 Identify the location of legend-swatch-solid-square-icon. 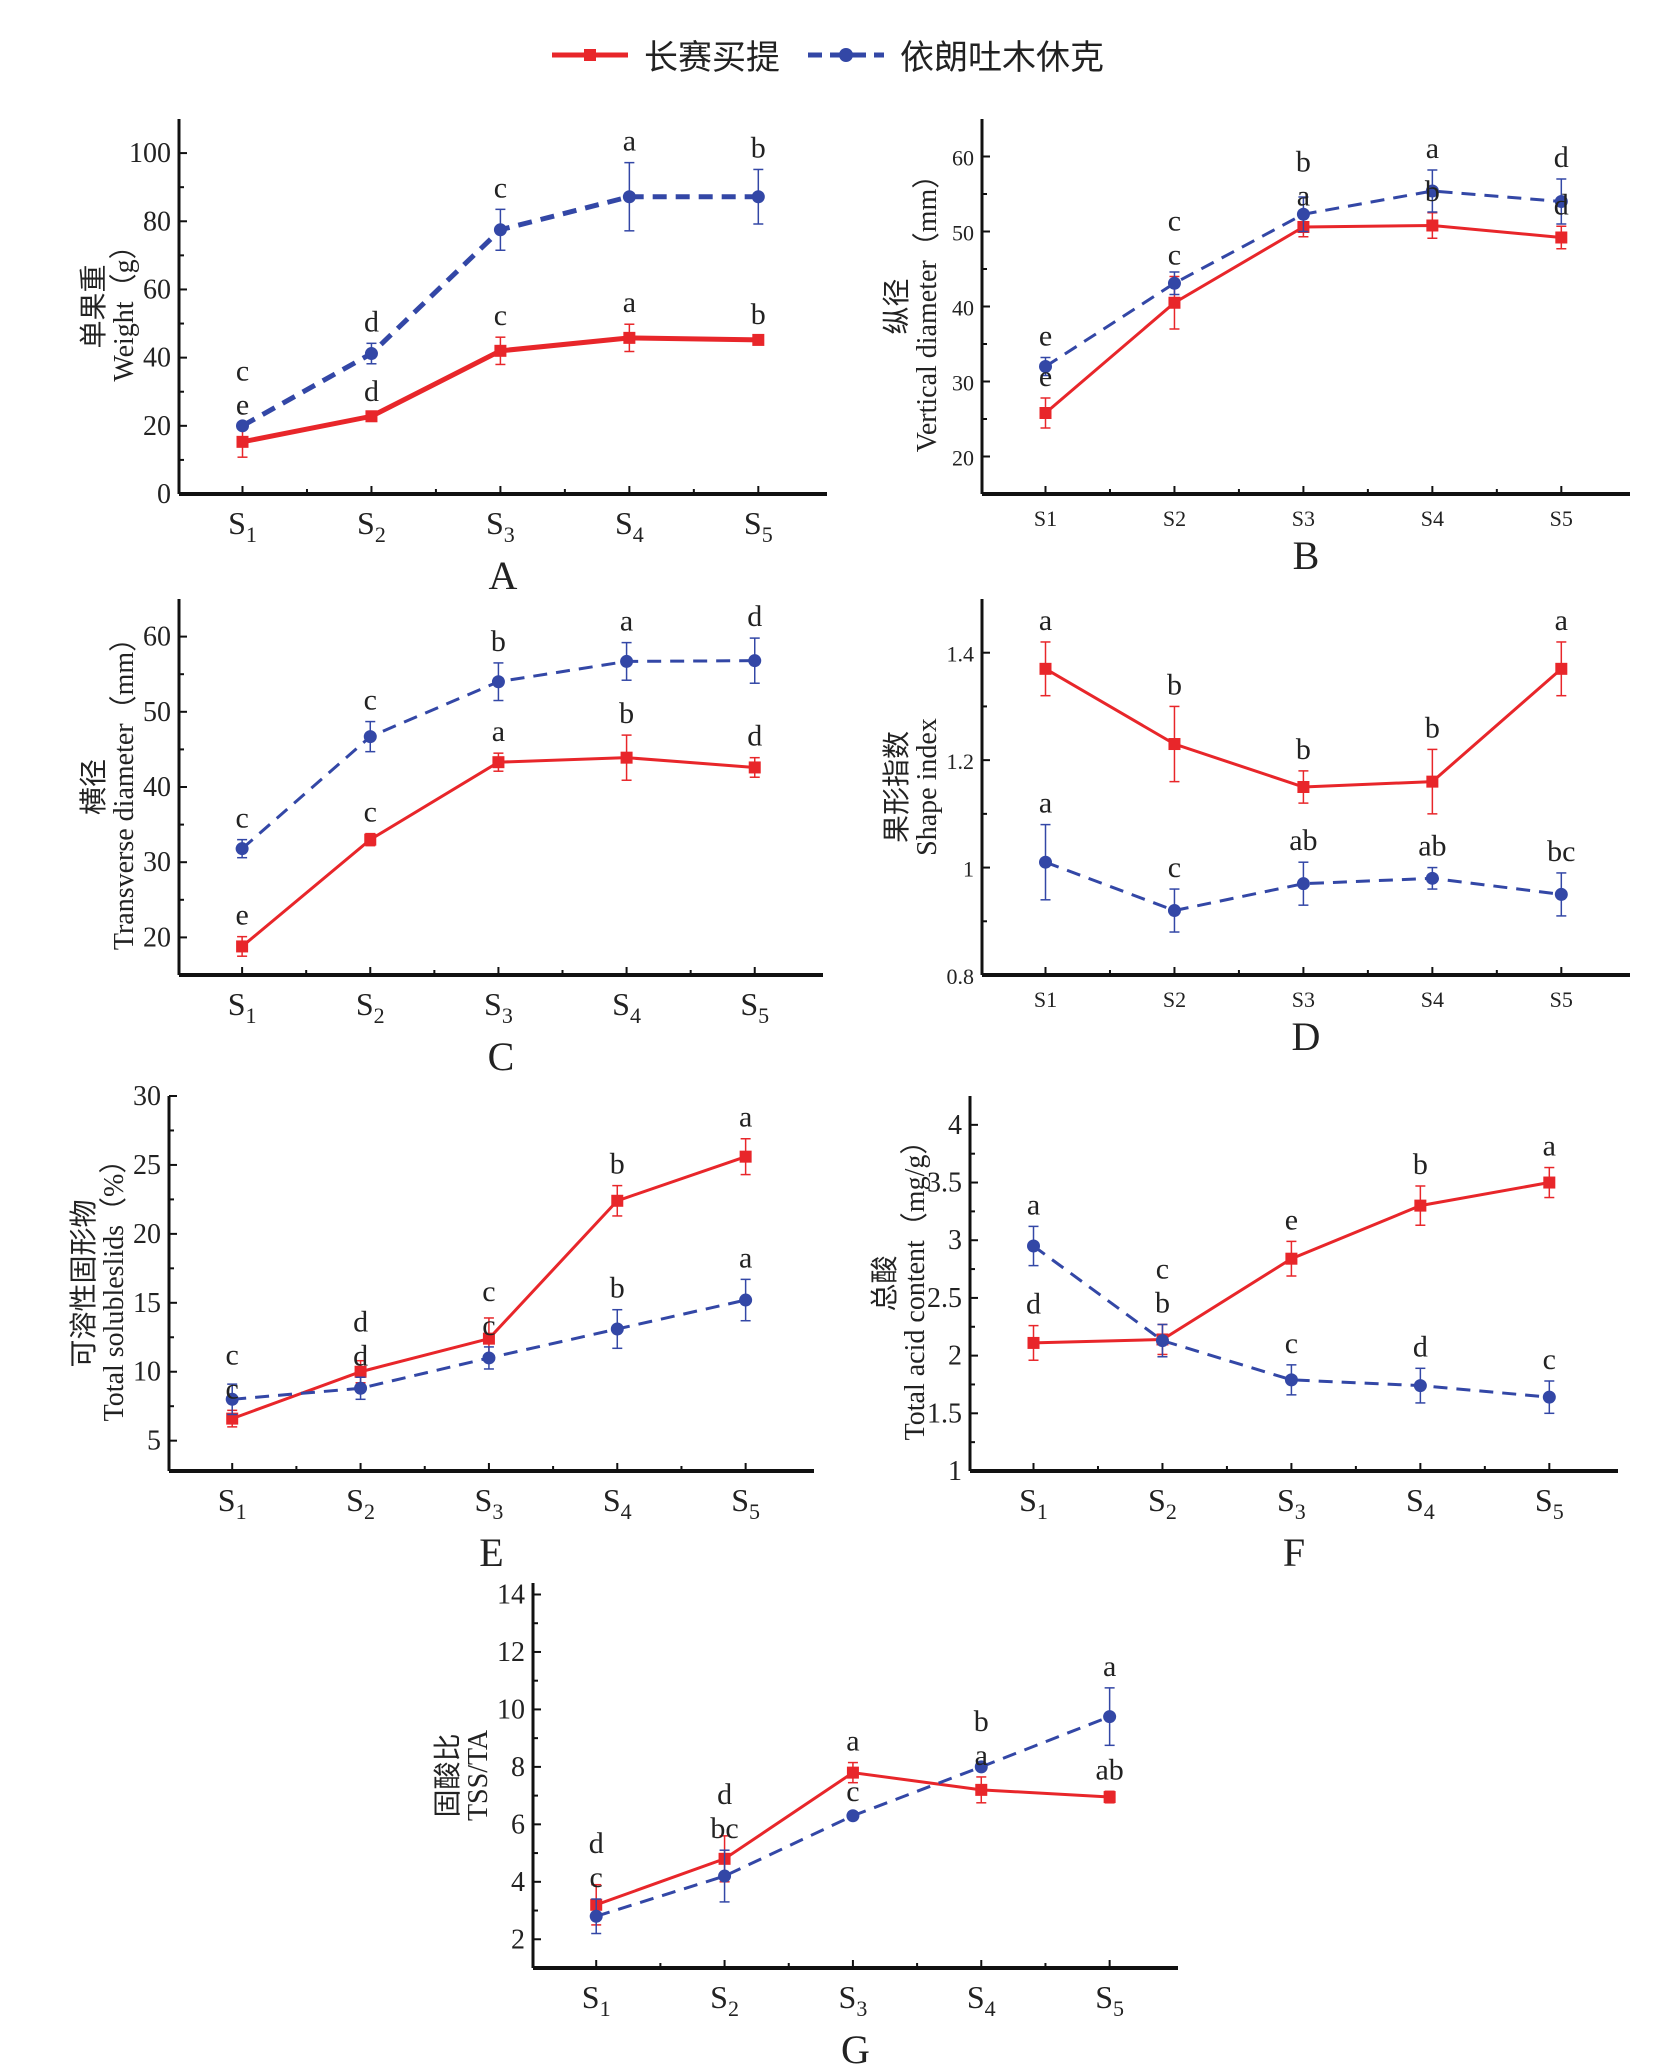
(590, 54).